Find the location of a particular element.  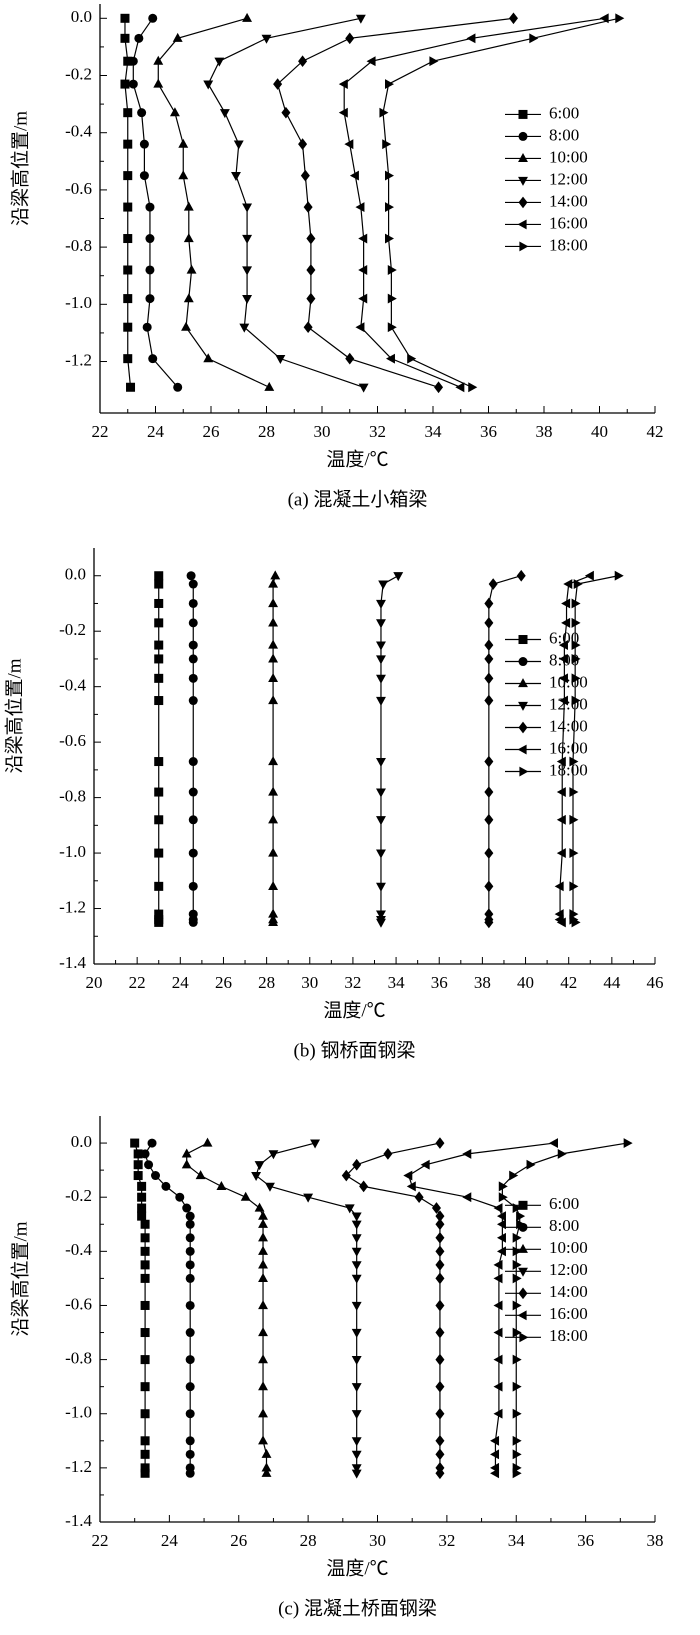

legend-label: 18:00 is located at coordinates (568, 769).